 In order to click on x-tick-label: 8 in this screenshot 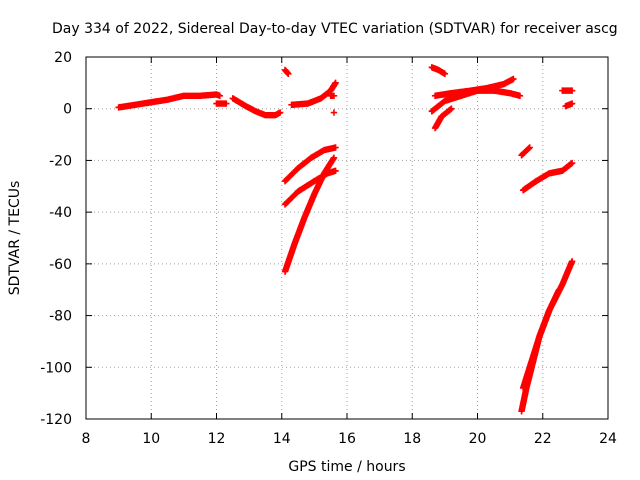, I will do `click(86, 439)`.